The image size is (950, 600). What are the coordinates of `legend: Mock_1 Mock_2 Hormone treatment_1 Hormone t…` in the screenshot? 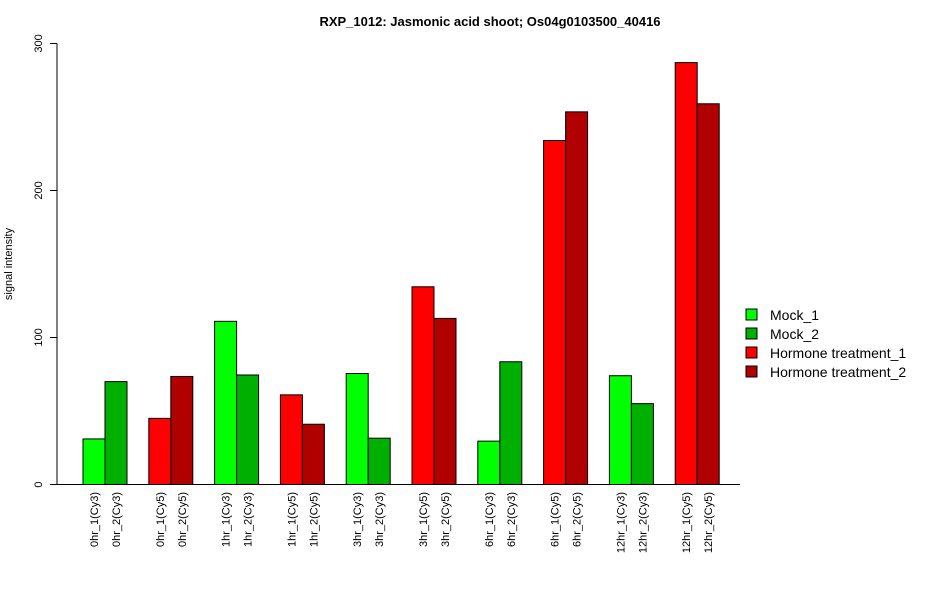 It's located at (825, 343).